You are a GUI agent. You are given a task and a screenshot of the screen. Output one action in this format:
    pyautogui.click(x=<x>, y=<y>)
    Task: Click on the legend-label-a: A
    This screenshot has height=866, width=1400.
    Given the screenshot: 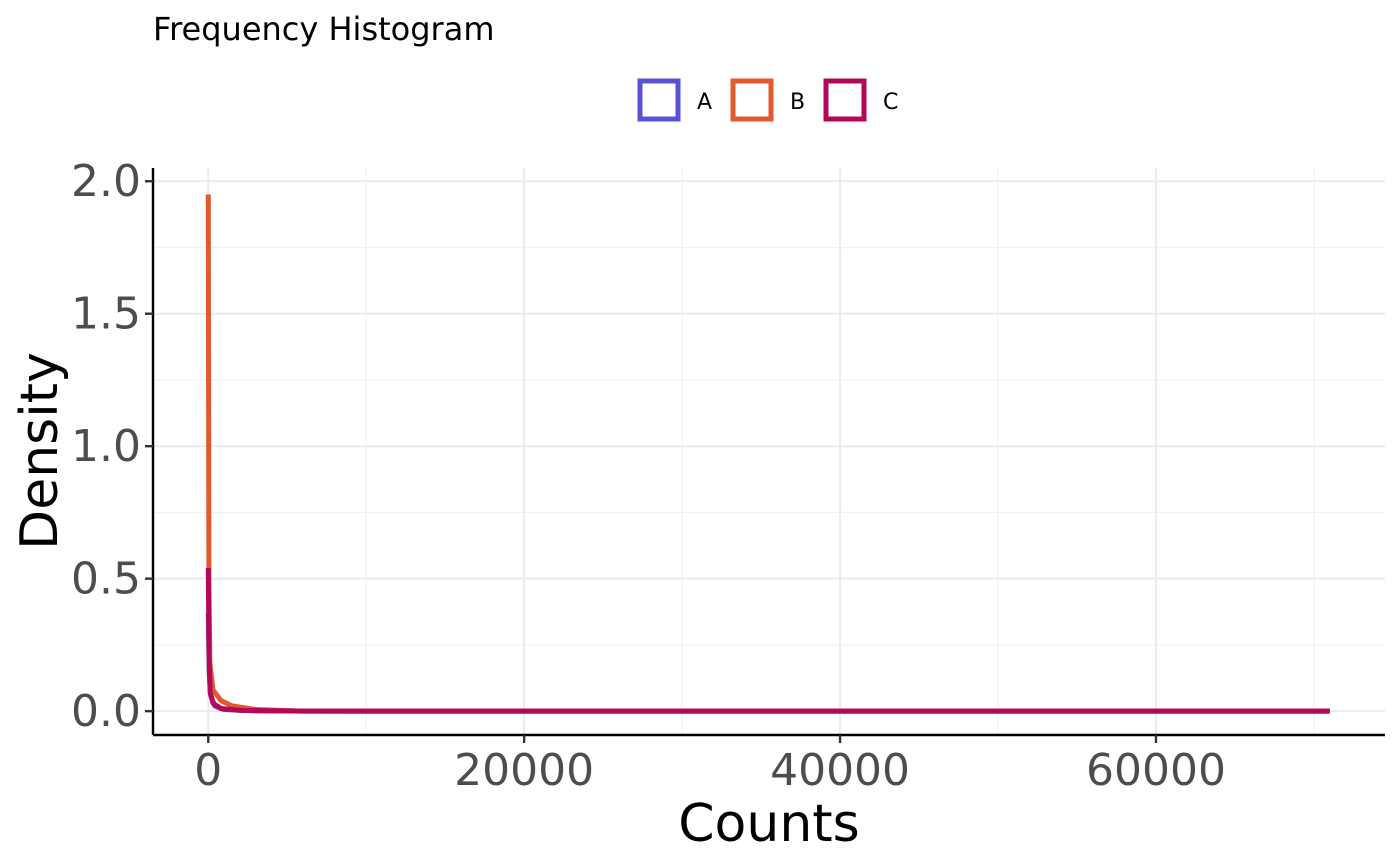 What is the action you would take?
    pyautogui.click(x=704, y=102)
    